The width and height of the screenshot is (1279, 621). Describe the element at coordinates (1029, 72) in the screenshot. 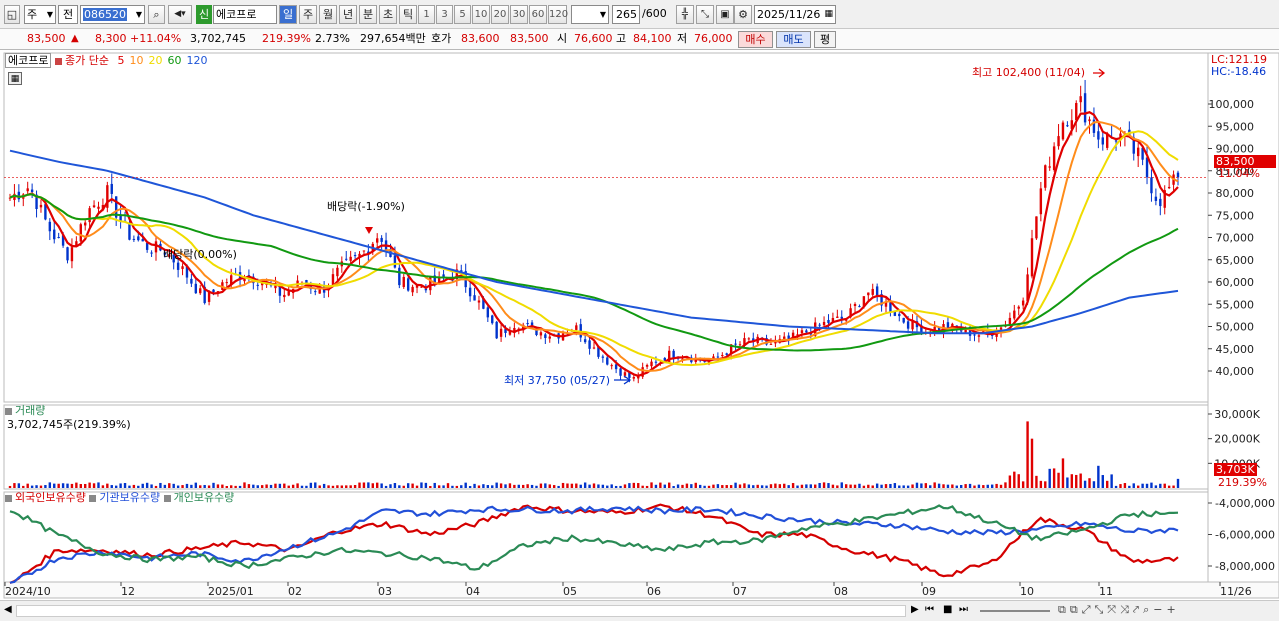

I see `high-annotation: 최고 102,400 (11/04)` at that location.